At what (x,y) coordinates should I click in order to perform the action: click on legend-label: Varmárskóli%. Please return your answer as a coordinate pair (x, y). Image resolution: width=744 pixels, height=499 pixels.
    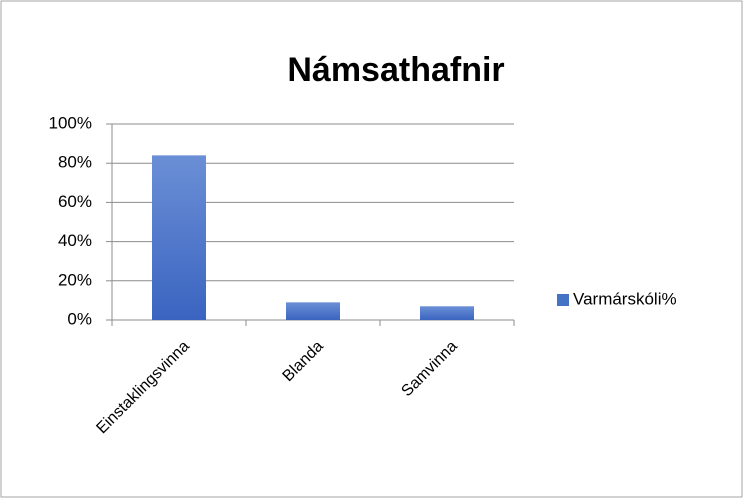
    Looking at the image, I should click on (625, 298).